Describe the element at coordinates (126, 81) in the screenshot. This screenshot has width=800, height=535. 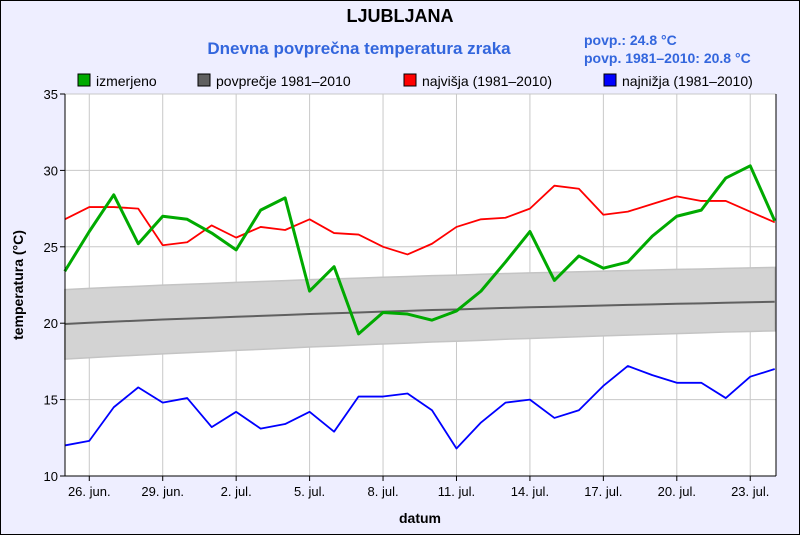
I see `legend-label: izmerjeno` at that location.